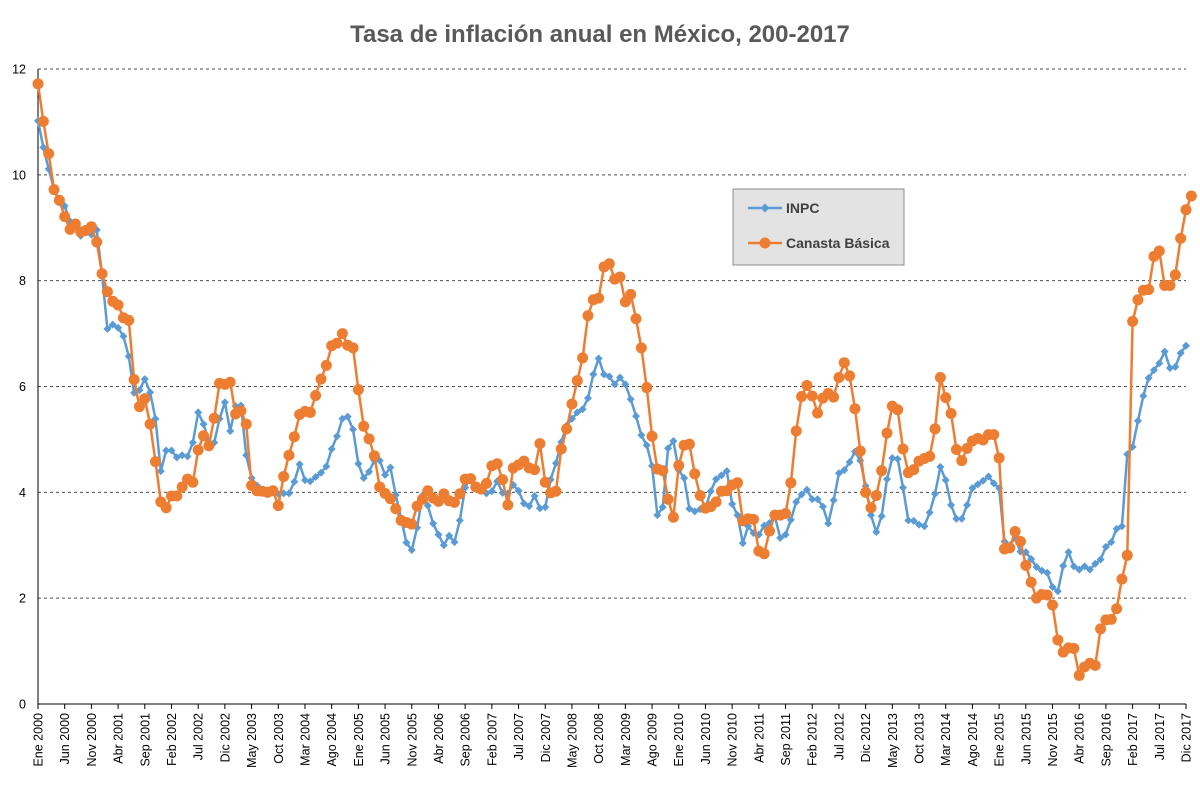  Describe the element at coordinates (818, 227) in the screenshot. I see `legend-box` at that location.